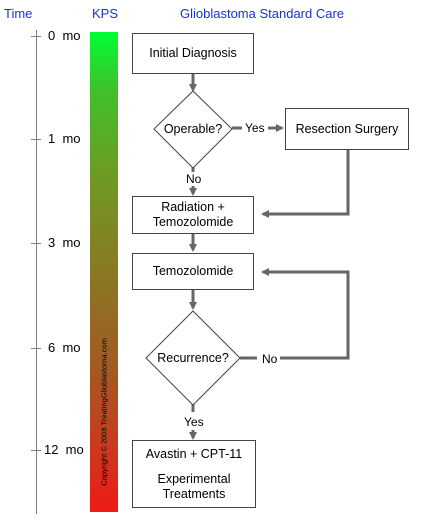 The height and width of the screenshot is (520, 428). Describe the element at coordinates (64, 138) in the screenshot. I see `timeline-label-1: 1 mo` at that location.